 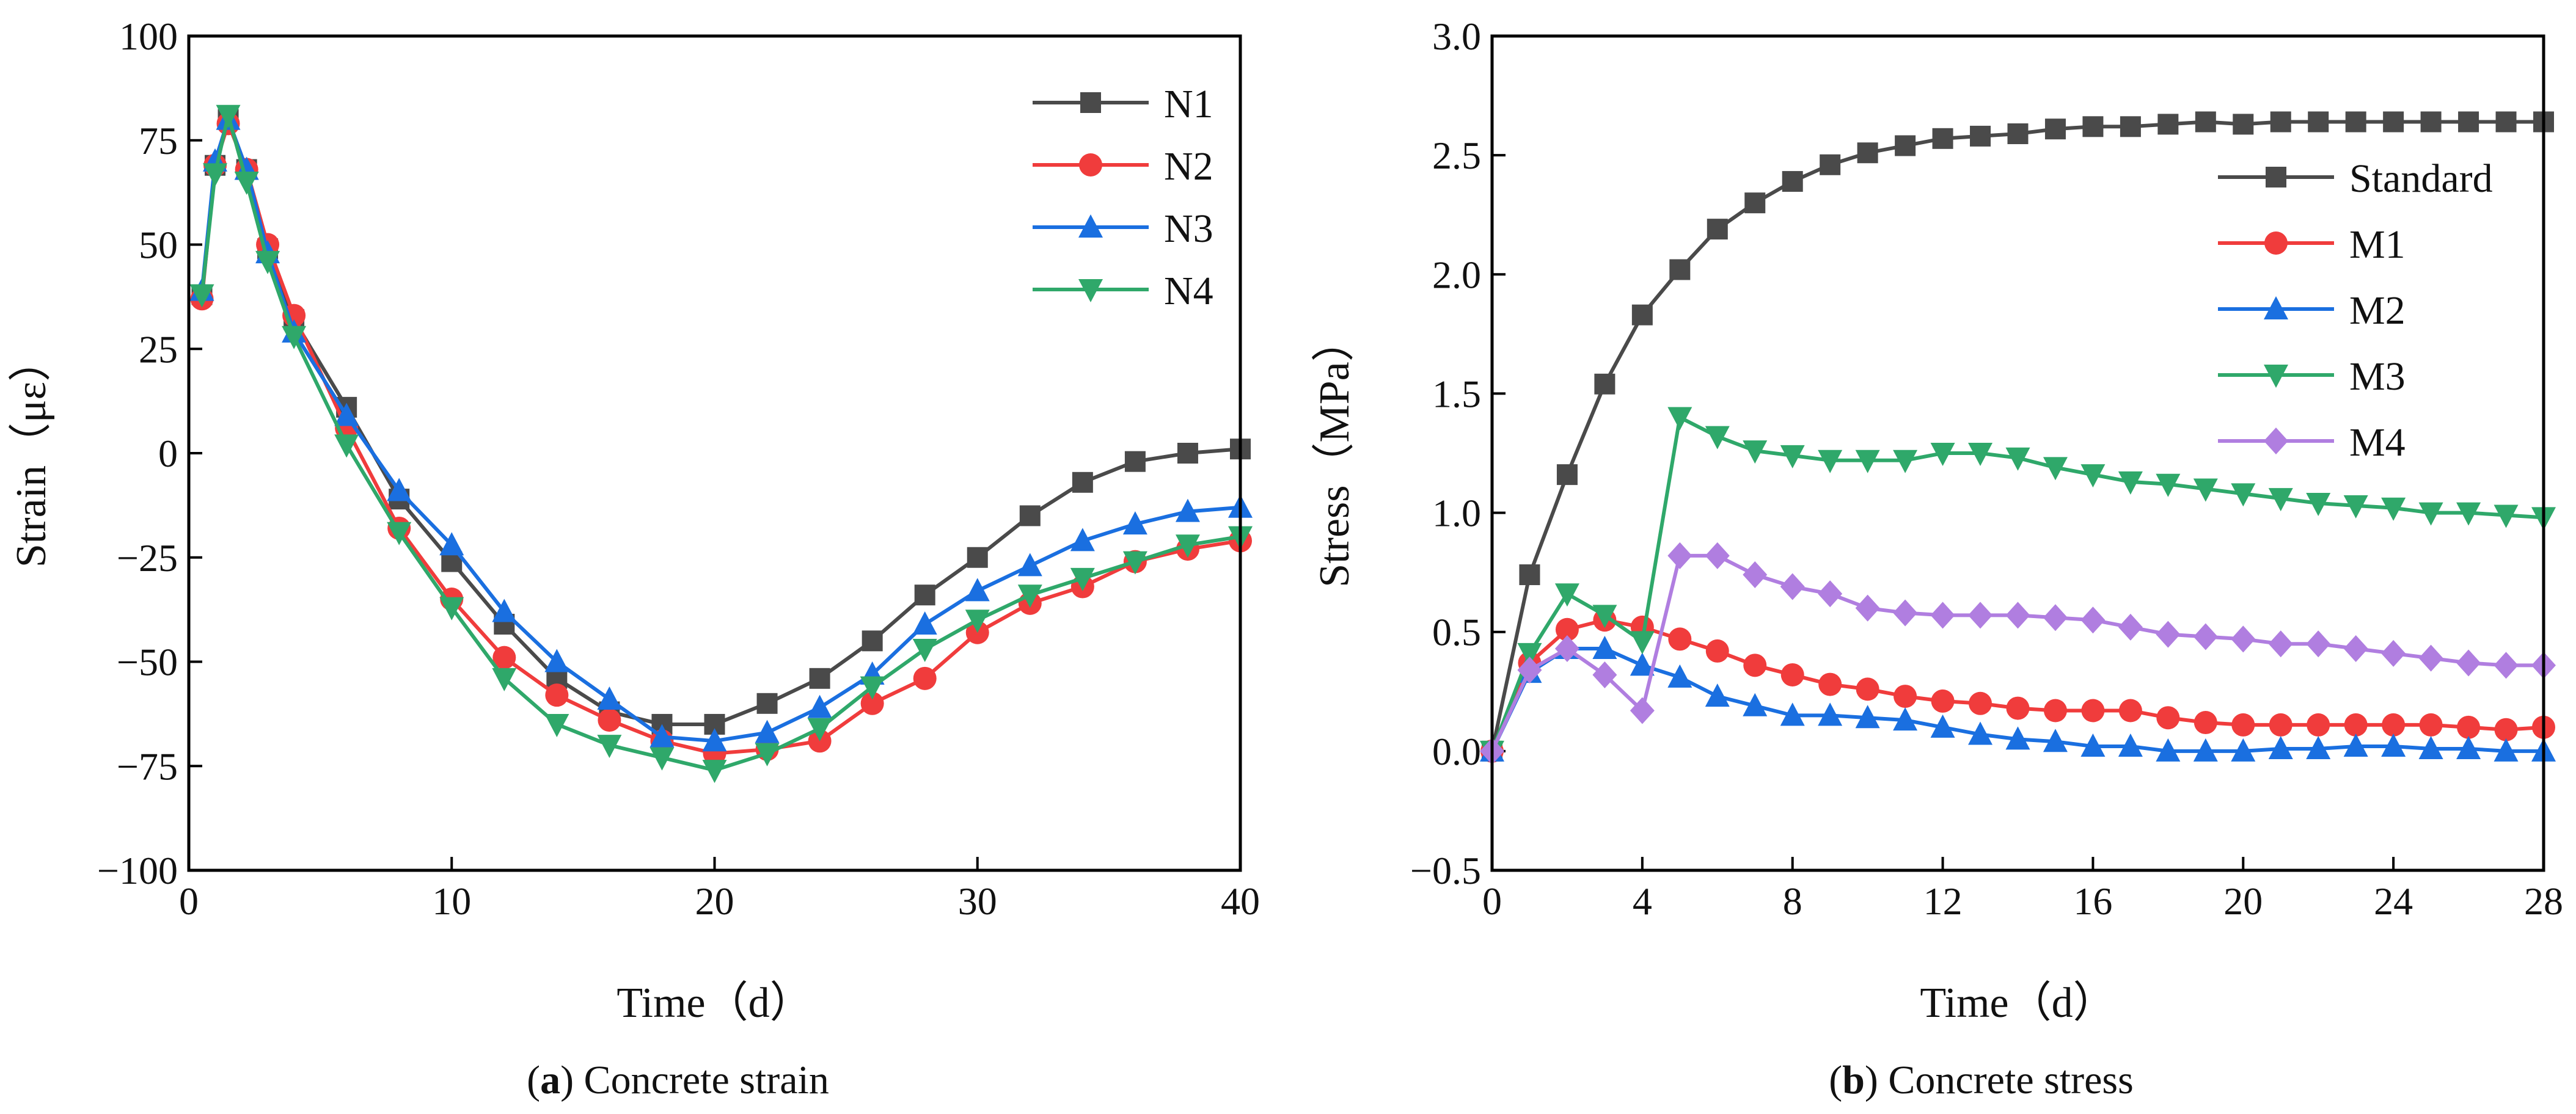 I want to click on x-tick-label: 0, so click(x=1492, y=901).